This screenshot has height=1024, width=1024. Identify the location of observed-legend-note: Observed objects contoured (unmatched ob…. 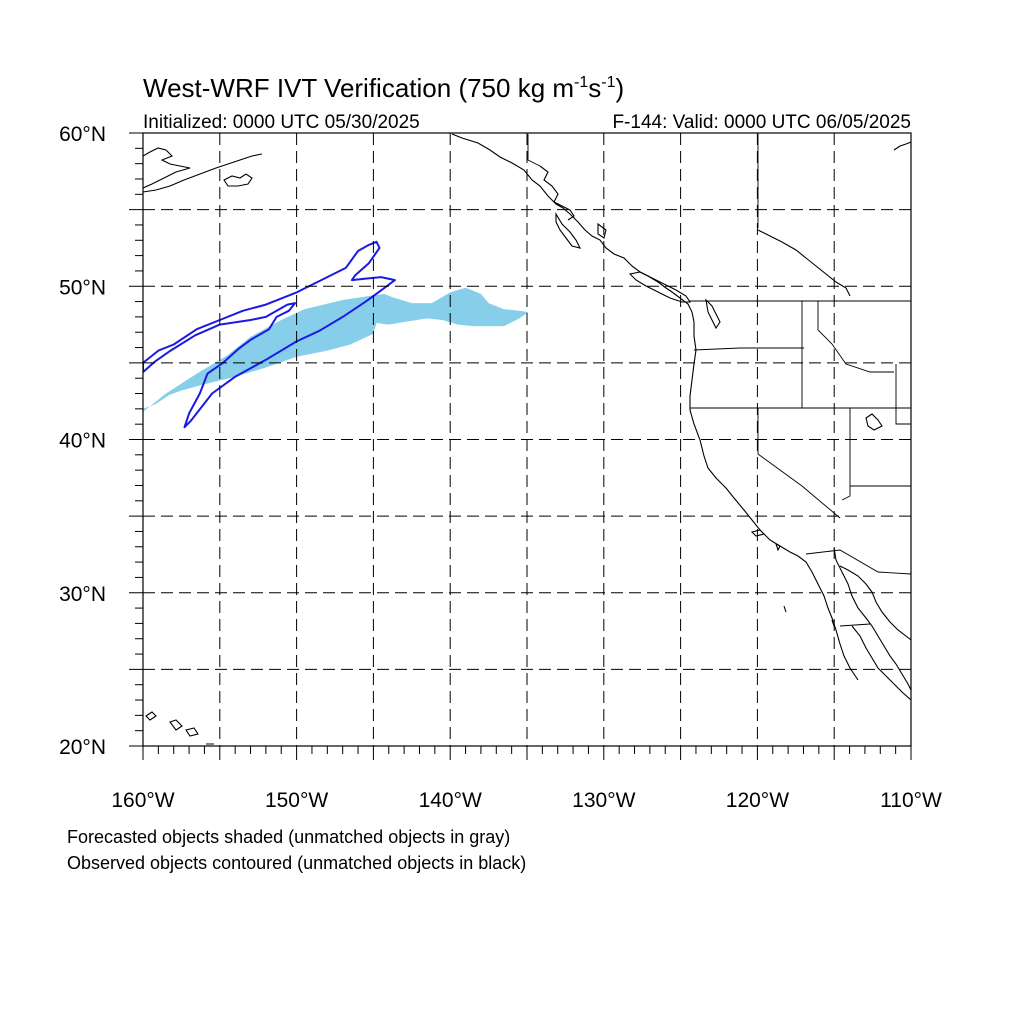
(296, 863).